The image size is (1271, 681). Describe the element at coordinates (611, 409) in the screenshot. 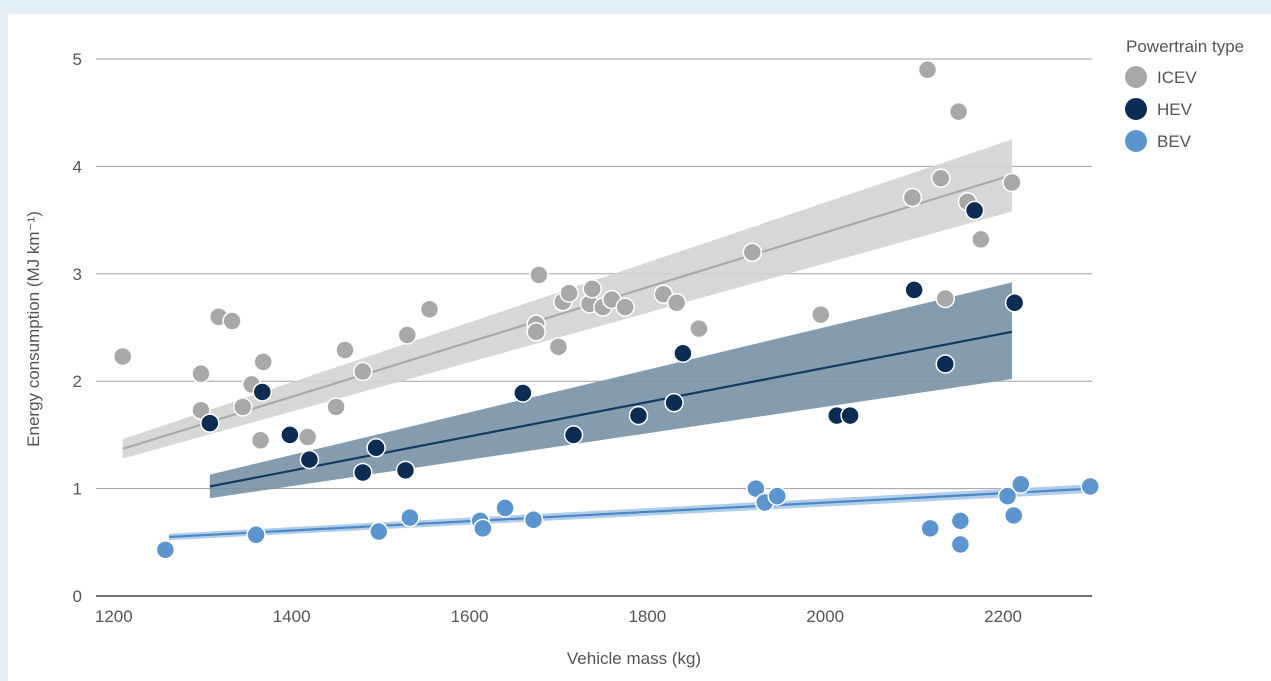

I see `fit-line-hev` at that location.